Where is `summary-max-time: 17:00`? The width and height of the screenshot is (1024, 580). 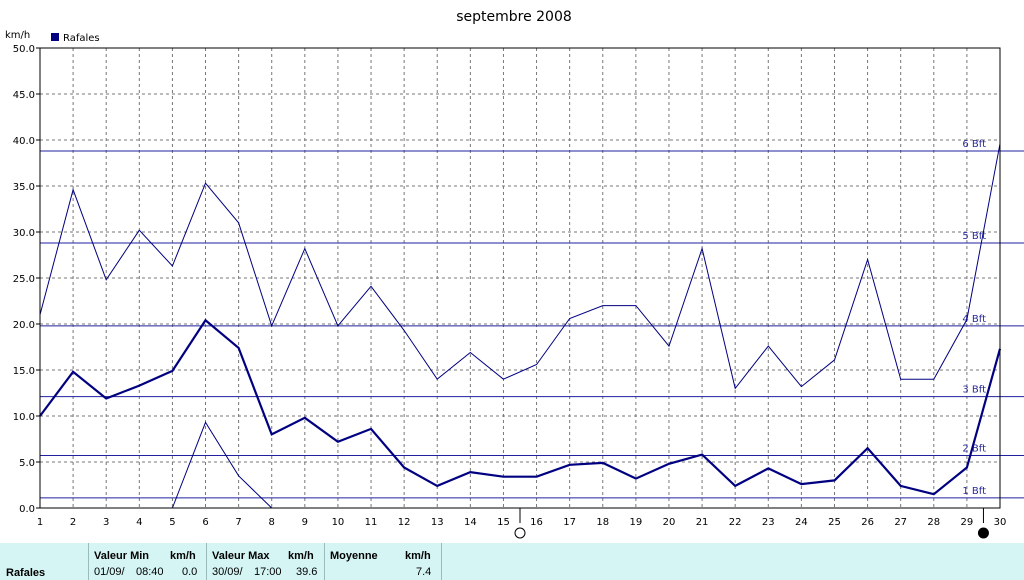 summary-max-time: 17:00 is located at coordinates (268, 572).